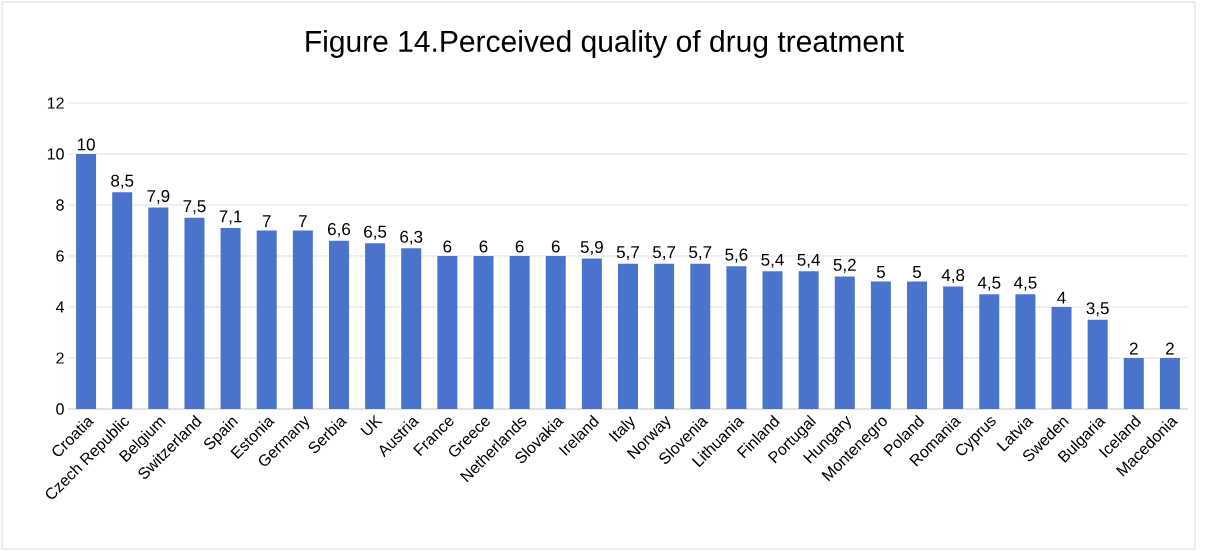 The image size is (1208, 551). What do you see at coordinates (1061, 297) in the screenshot?
I see `data-label: 4` at bounding box center [1061, 297].